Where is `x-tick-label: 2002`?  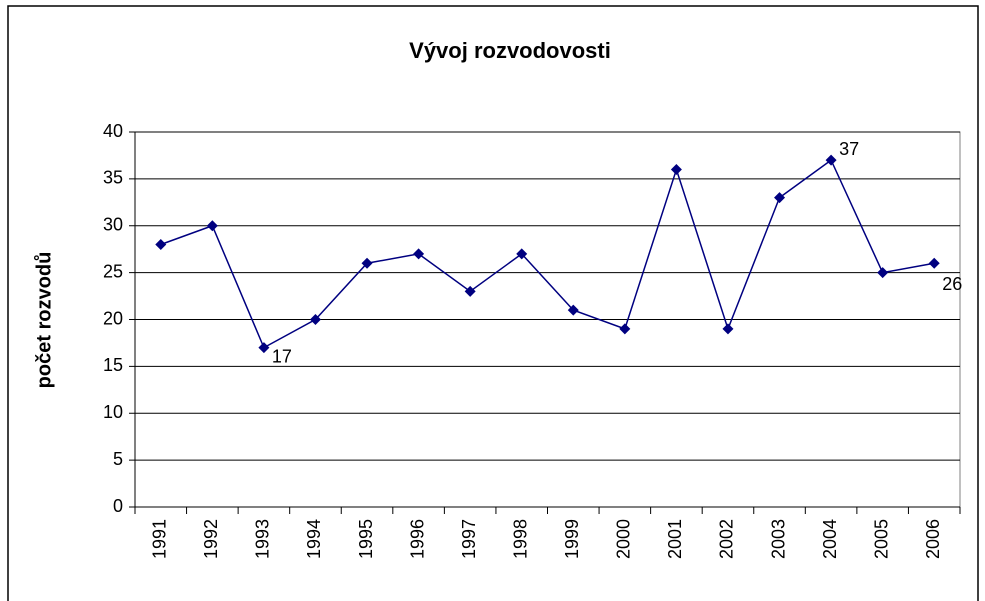
x-tick-label: 2002 is located at coordinates (727, 539).